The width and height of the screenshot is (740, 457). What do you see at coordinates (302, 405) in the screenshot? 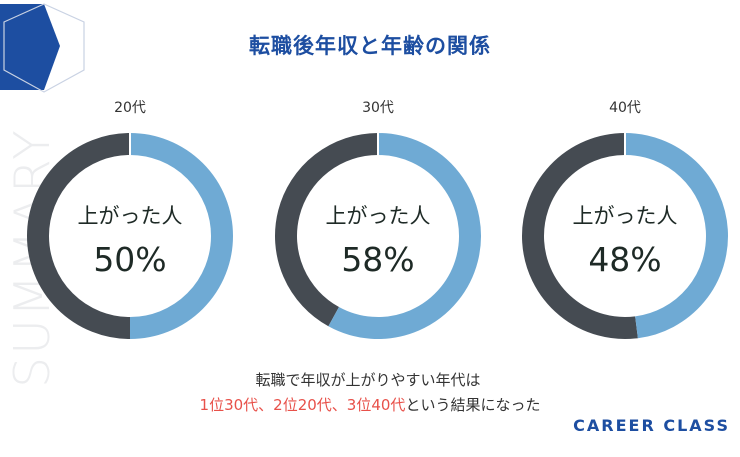
I see `caption-highlight: 1位30代、2位20代、3位40代` at bounding box center [302, 405].